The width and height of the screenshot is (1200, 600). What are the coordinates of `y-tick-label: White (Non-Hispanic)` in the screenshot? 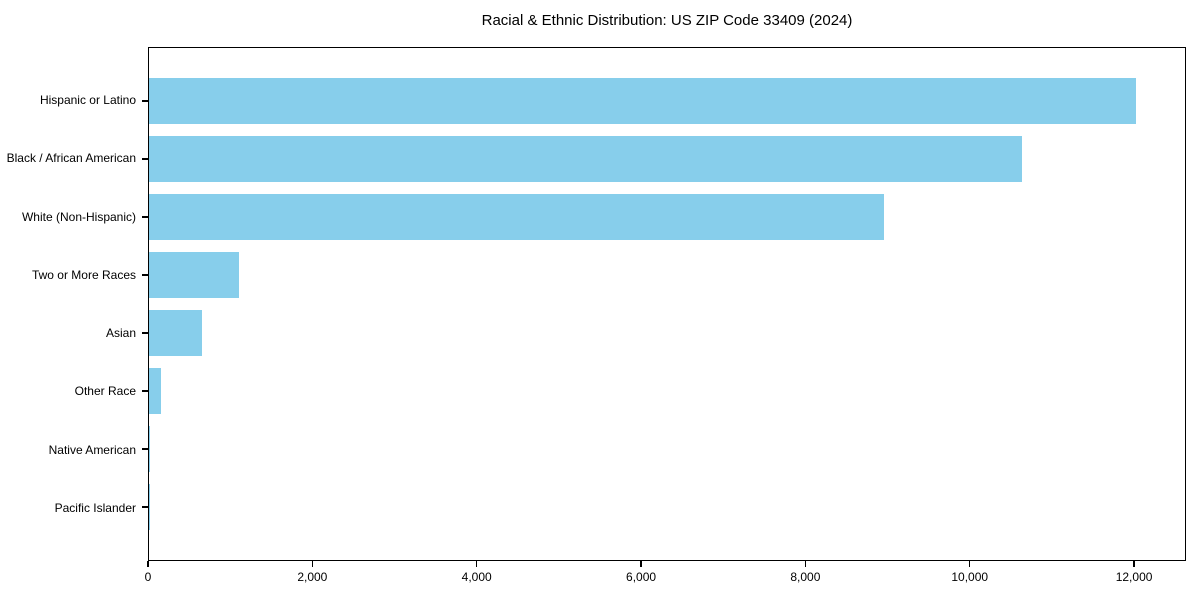 It's located at (78, 216).